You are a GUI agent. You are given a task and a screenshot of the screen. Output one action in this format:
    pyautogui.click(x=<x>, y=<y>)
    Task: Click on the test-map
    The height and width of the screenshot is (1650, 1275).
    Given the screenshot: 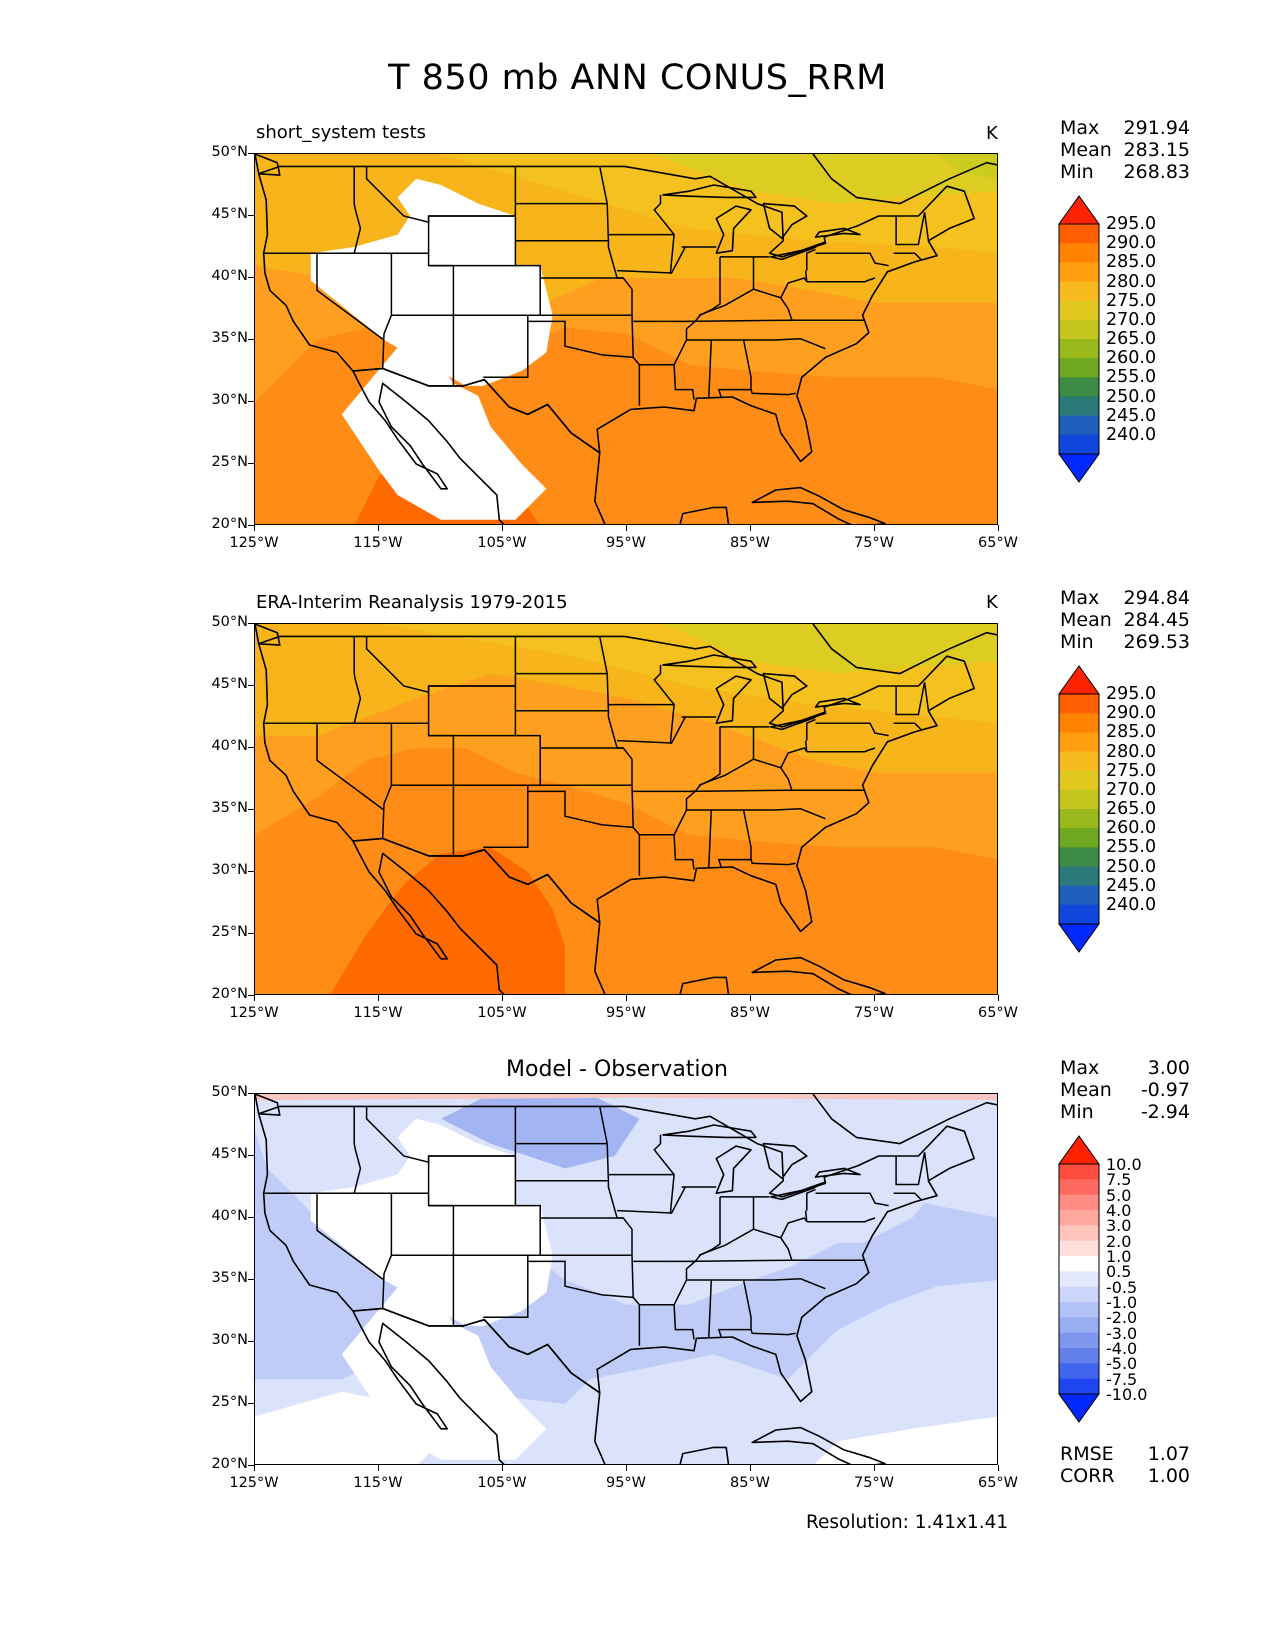 What is the action you would take?
    pyautogui.click(x=626, y=339)
    